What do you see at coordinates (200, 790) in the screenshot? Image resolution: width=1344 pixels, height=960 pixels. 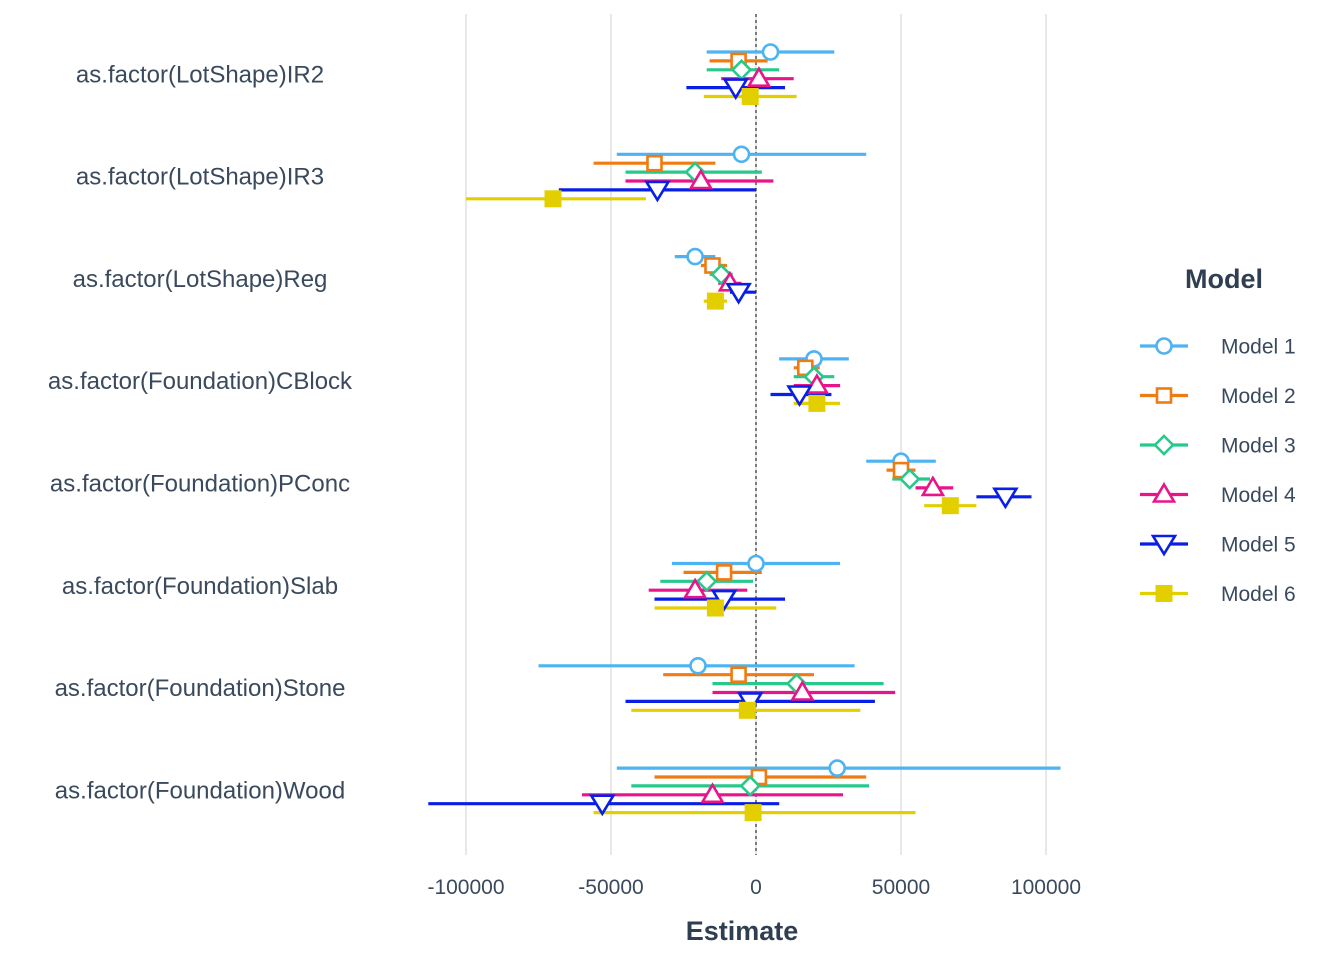 I see `y-tick-label: as.factor(Foundation)Wood` at bounding box center [200, 790].